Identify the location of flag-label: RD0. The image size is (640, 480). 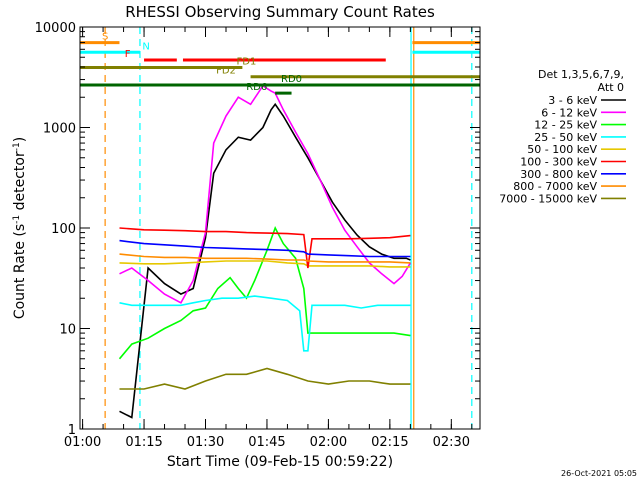
(291, 79).